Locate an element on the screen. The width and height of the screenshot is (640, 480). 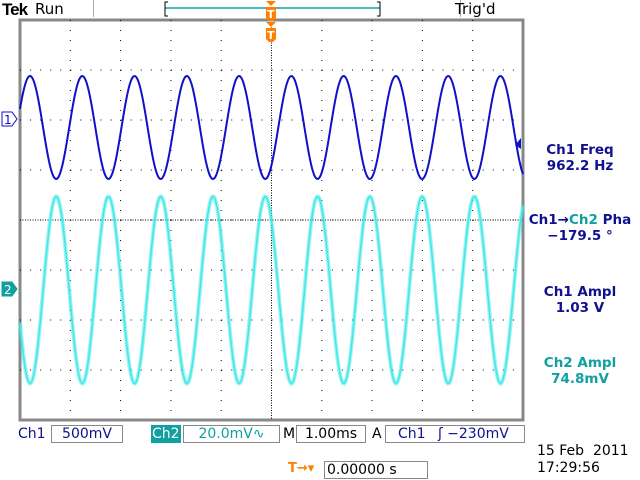
trigger-settings: Ch1 ʃ −230mV is located at coordinates (455, 434).